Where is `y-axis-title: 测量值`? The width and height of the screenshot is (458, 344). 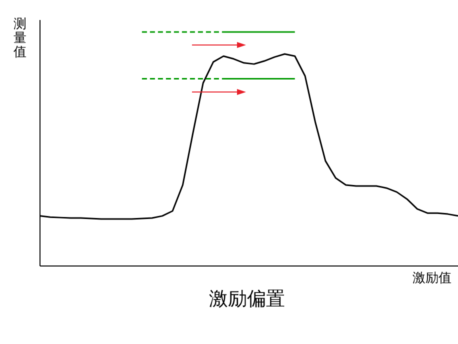 y-axis-title: 测量值 is located at coordinates (20, 38).